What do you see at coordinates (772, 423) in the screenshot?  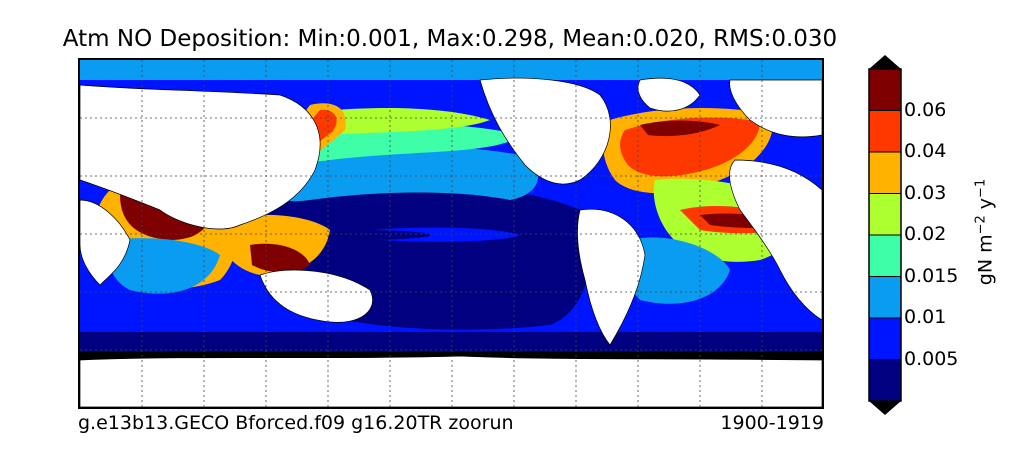 I see `year-range: 1900-1919` at bounding box center [772, 423].